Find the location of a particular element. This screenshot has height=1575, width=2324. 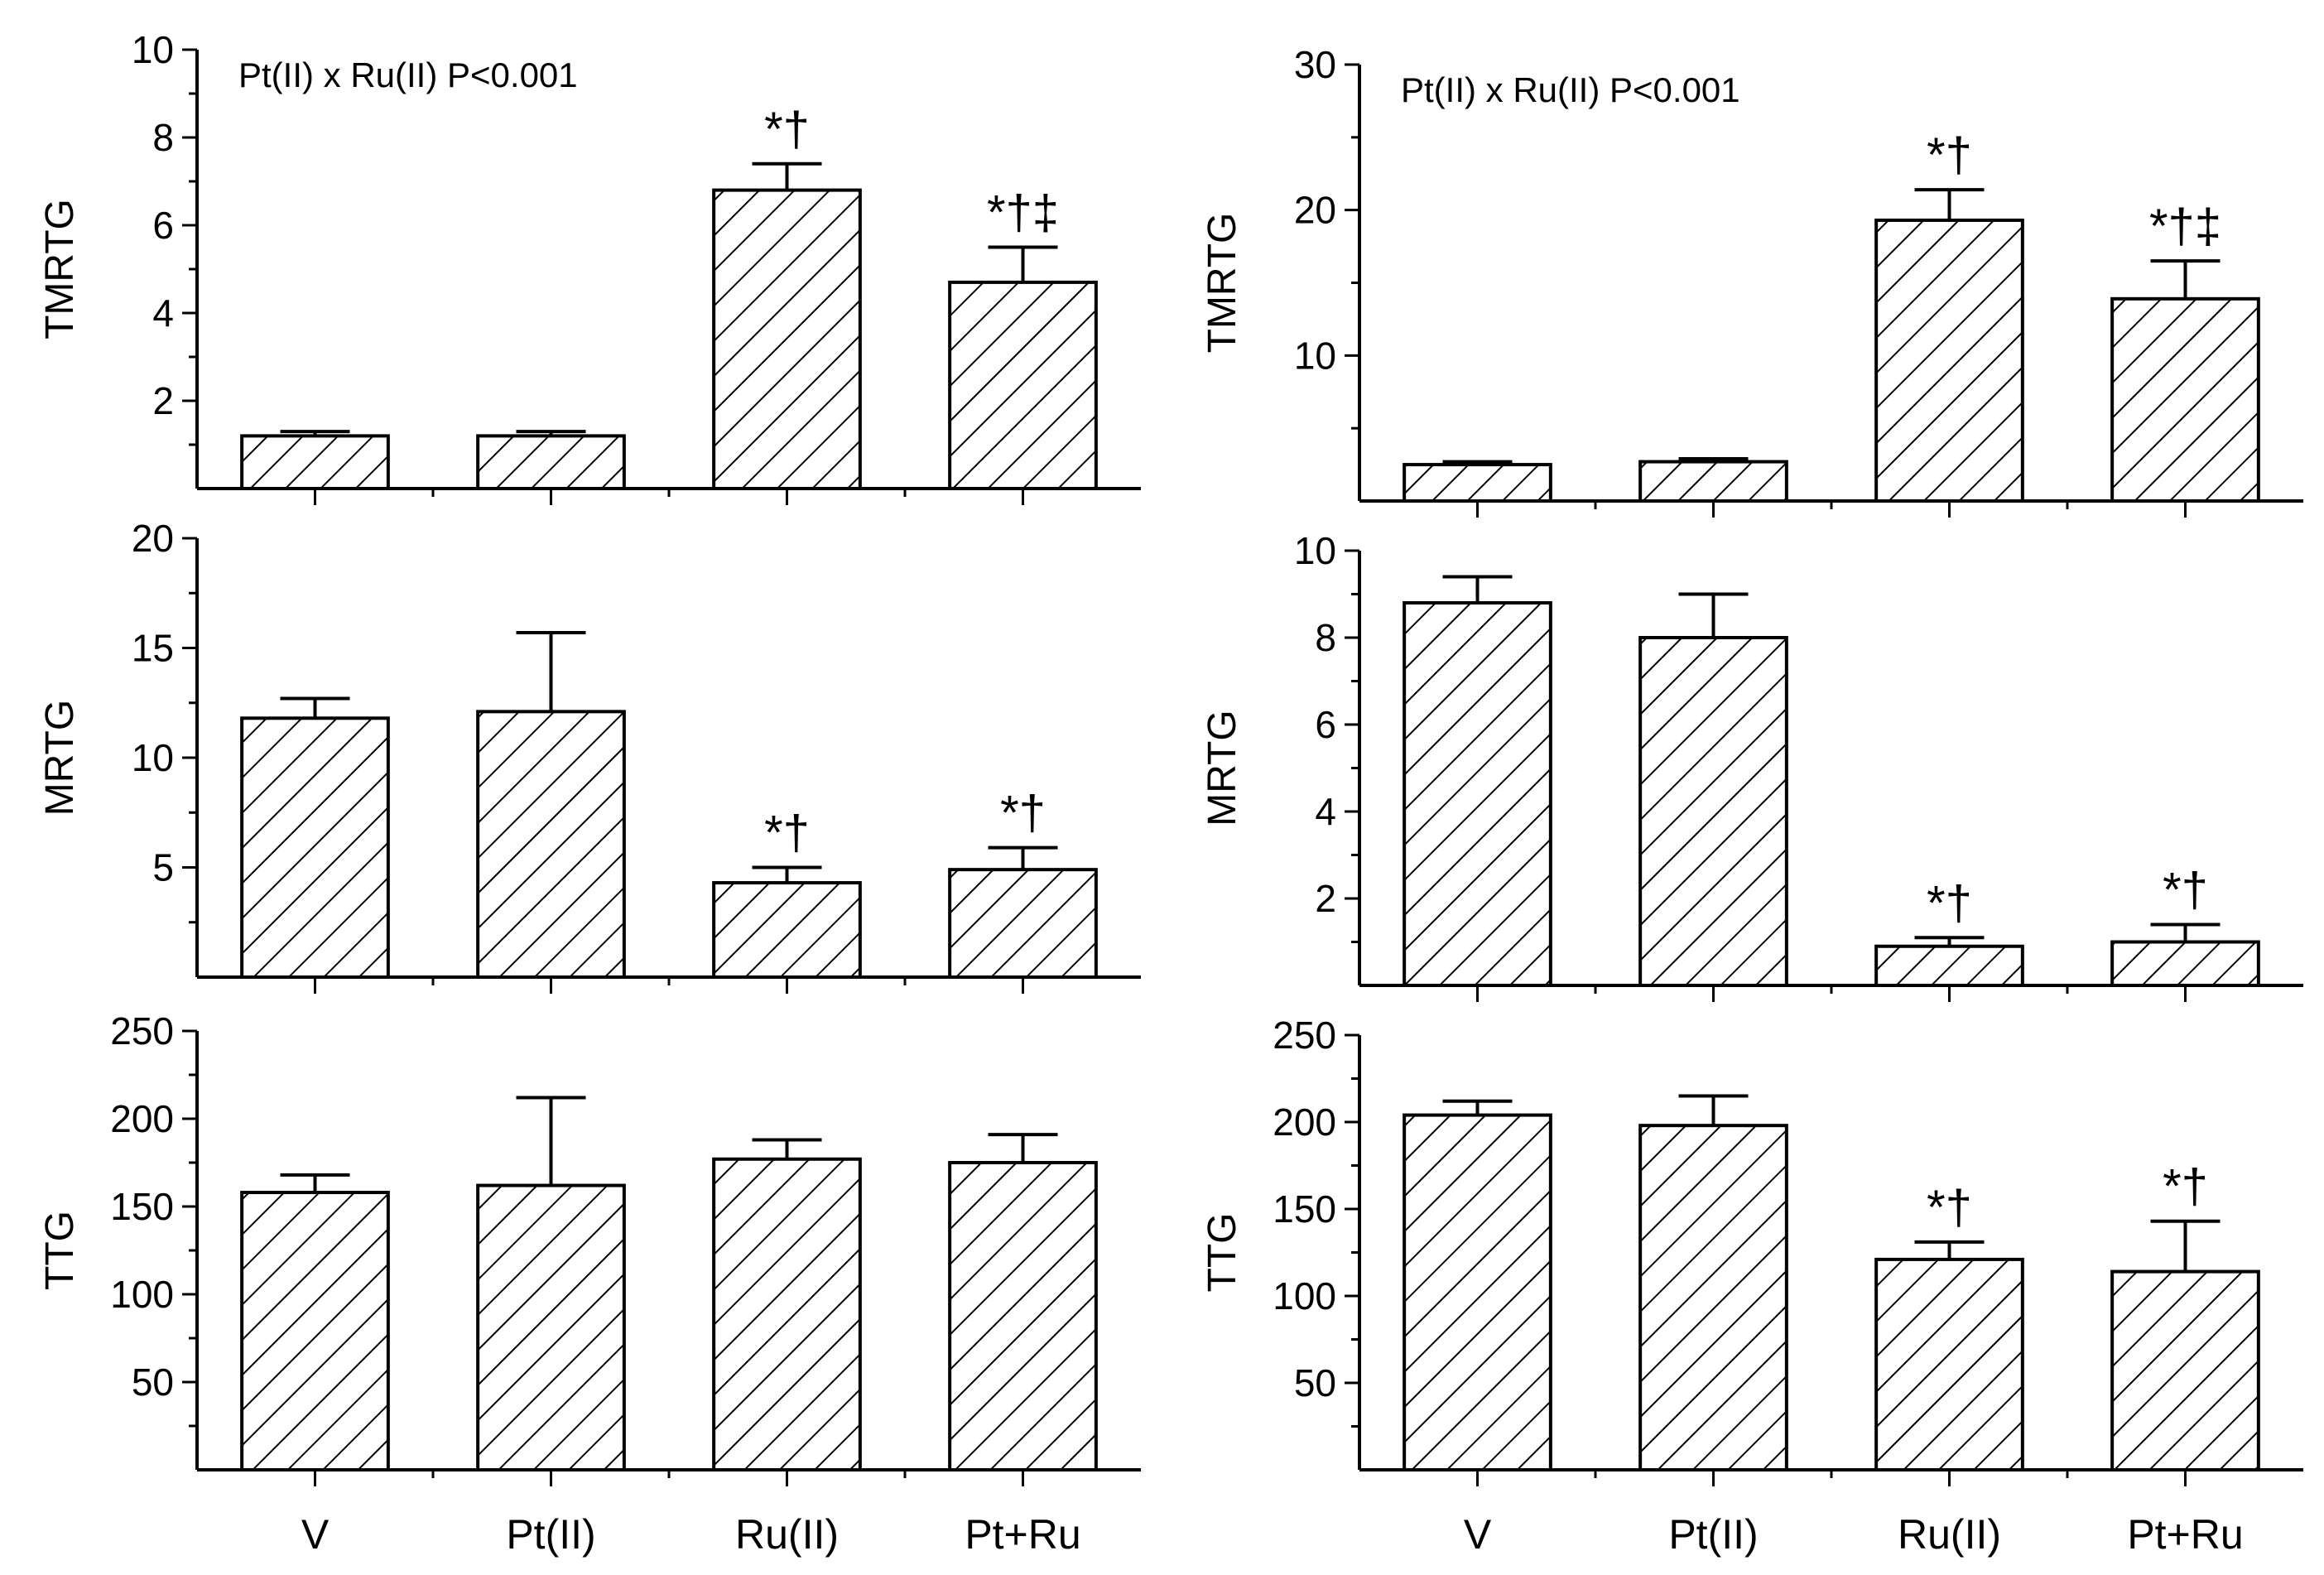

chart-panel-2: 5 10 15 20 MRTG *† *† is located at coordinates (589, 755).